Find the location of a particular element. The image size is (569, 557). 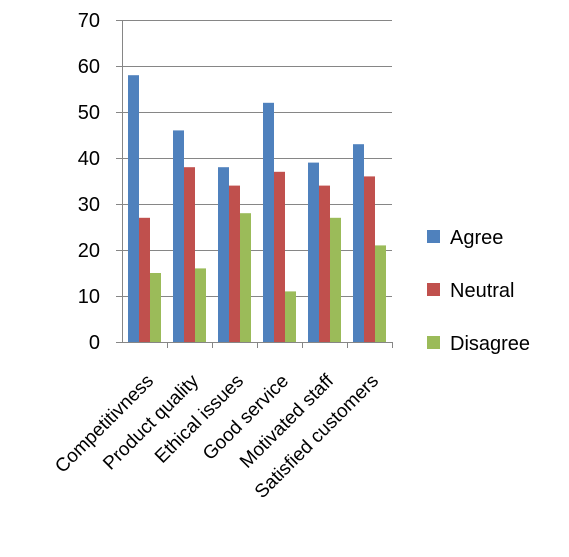

y-tick-label: 0 is located at coordinates (94, 343).